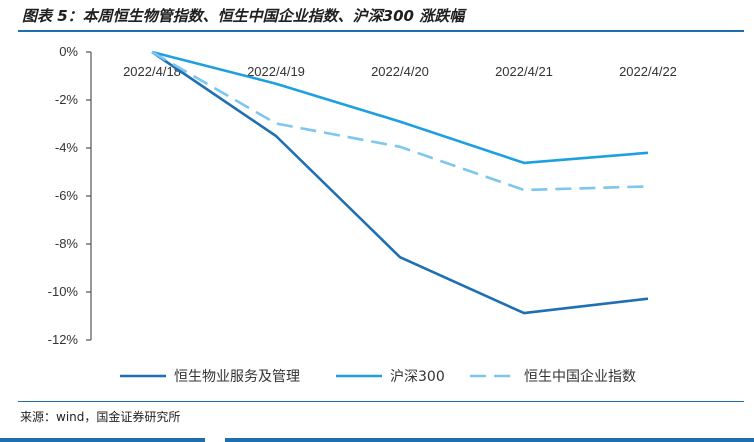  I want to click on x-tick-label: 2022/4/21, so click(524, 71).